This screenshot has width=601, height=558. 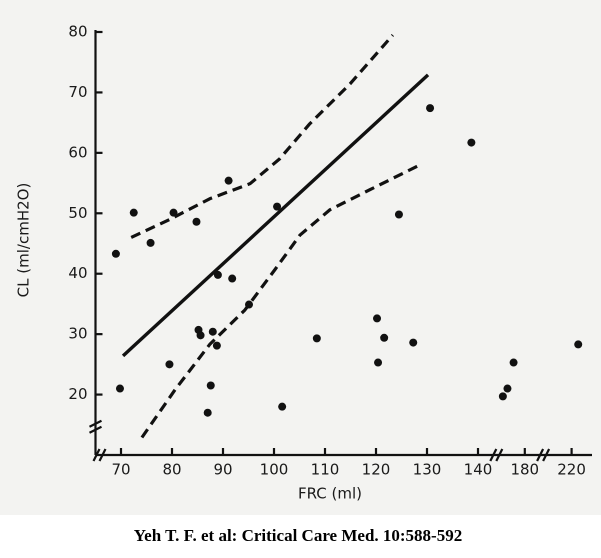 I want to click on x-tick-label: 110, so click(x=325, y=470).